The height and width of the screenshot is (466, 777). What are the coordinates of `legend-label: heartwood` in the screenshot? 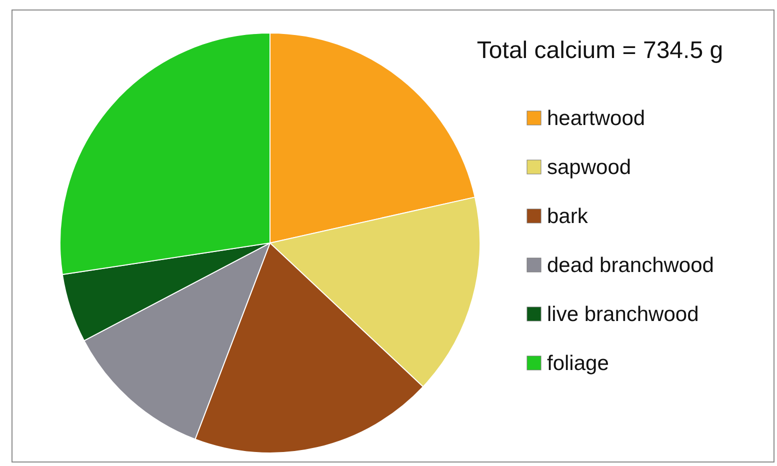 It's located at (596, 118).